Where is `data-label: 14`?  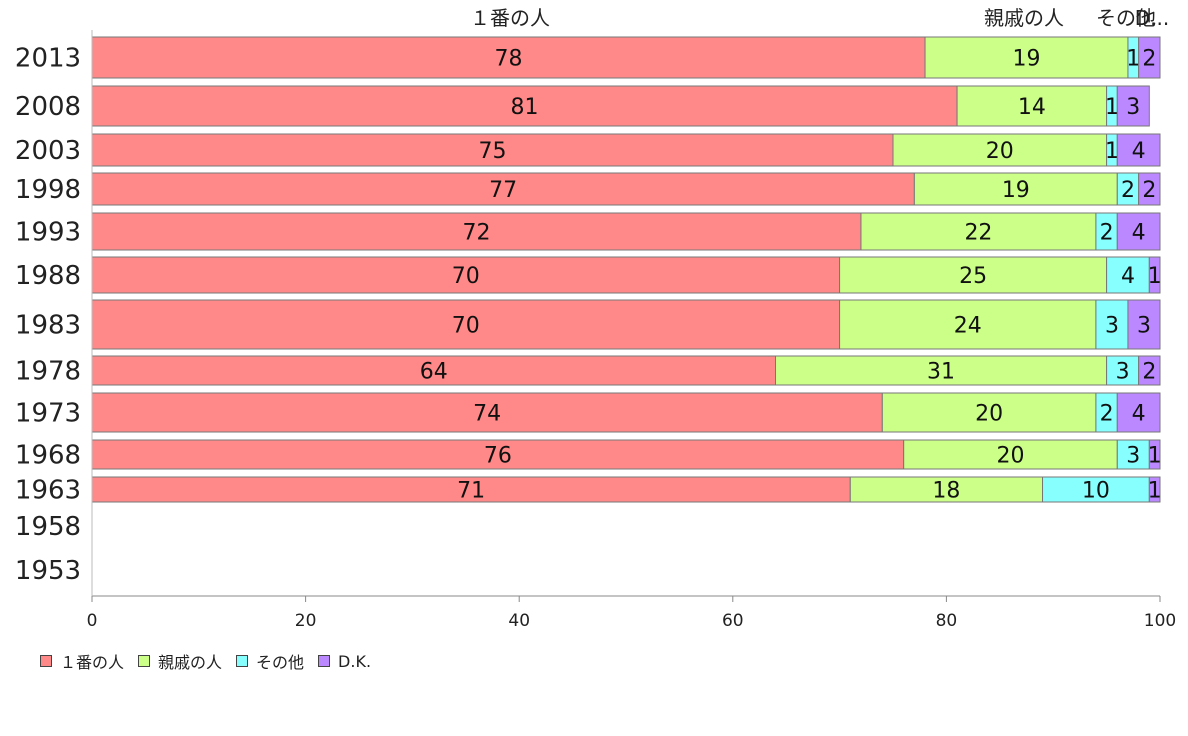 data-label: 14 is located at coordinates (1032, 107).